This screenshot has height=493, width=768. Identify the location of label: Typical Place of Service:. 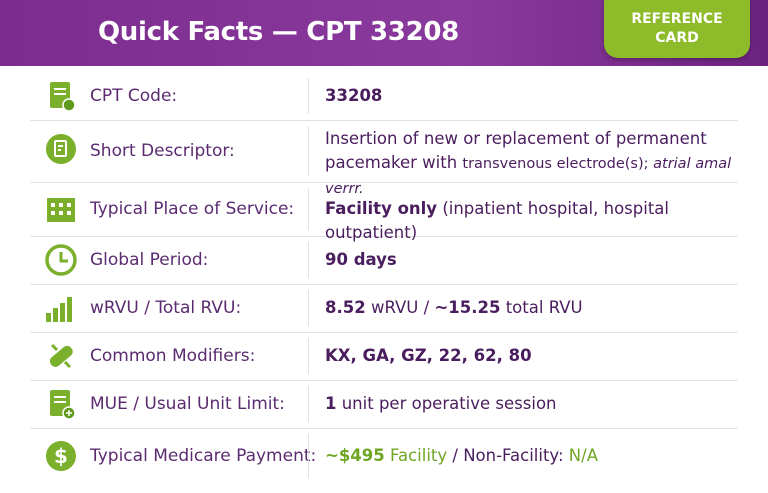
(192, 209).